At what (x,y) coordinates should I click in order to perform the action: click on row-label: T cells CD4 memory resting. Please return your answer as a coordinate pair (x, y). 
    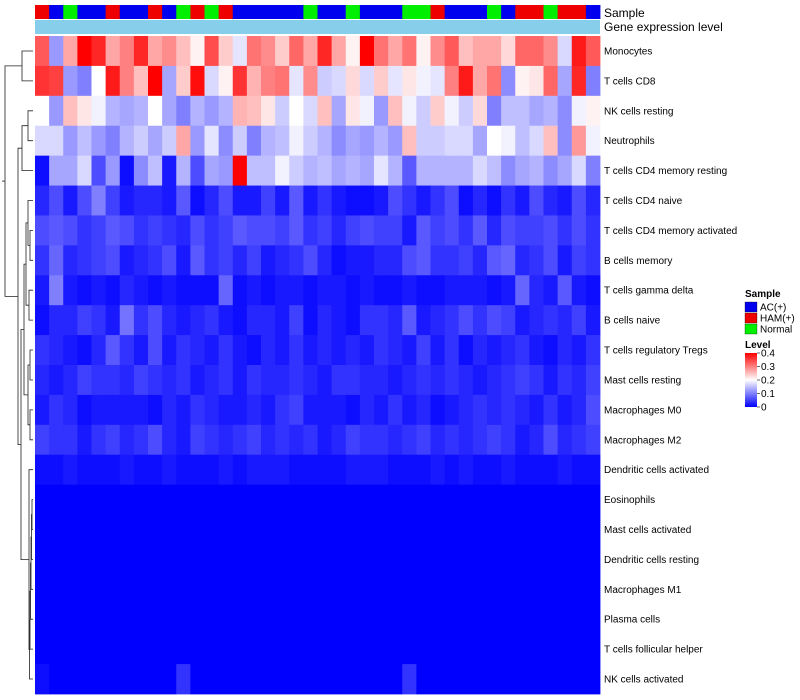
    Looking at the image, I should click on (665, 171).